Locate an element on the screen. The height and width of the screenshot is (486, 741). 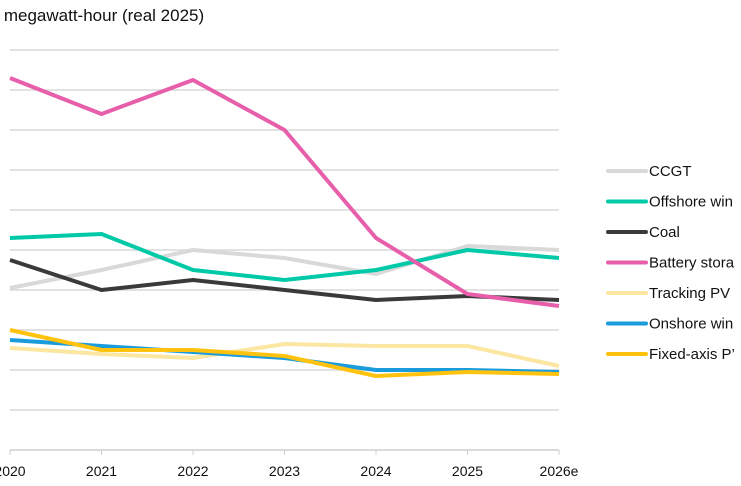
legend-label: CCGT is located at coordinates (670, 171).